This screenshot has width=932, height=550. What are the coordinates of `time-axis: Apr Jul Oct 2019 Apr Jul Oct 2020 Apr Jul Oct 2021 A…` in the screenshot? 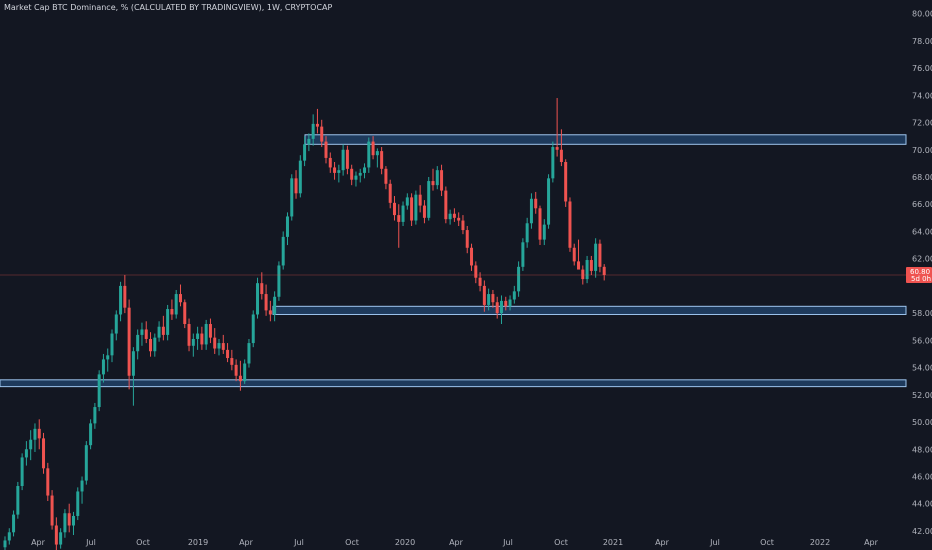 It's located at (455, 542).